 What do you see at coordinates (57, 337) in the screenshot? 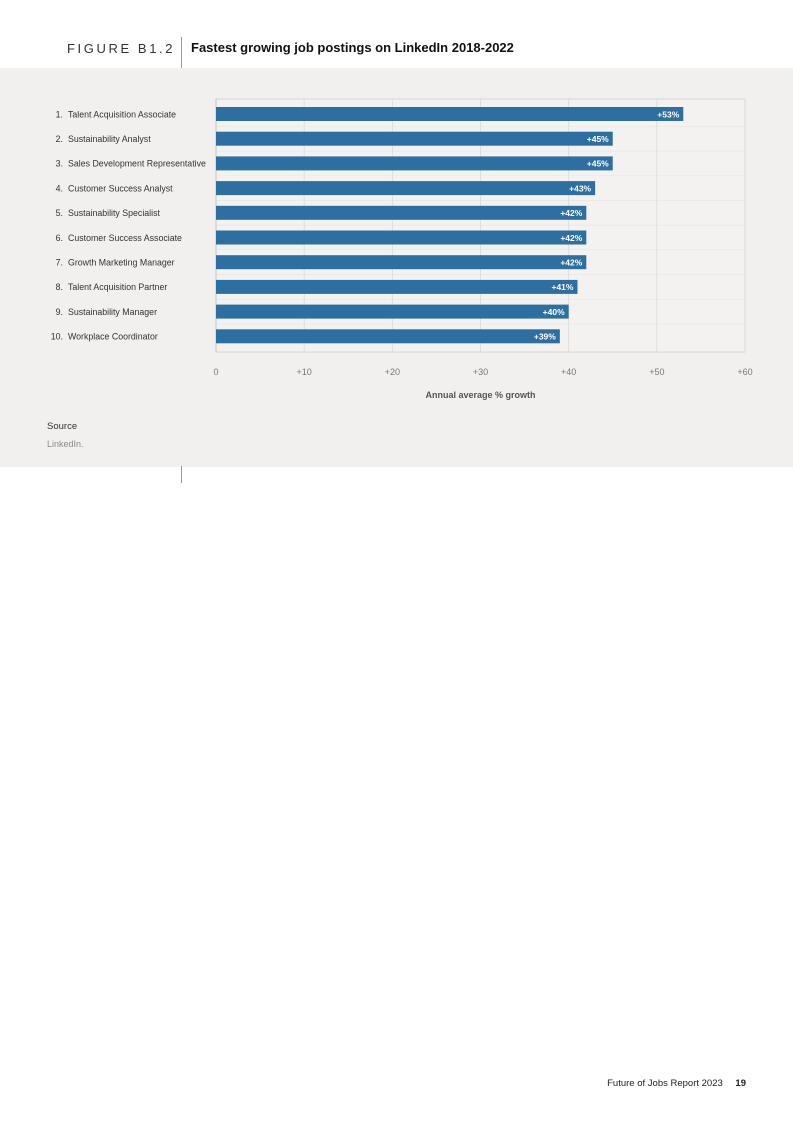
I see `rank-label: 10.` at bounding box center [57, 337].